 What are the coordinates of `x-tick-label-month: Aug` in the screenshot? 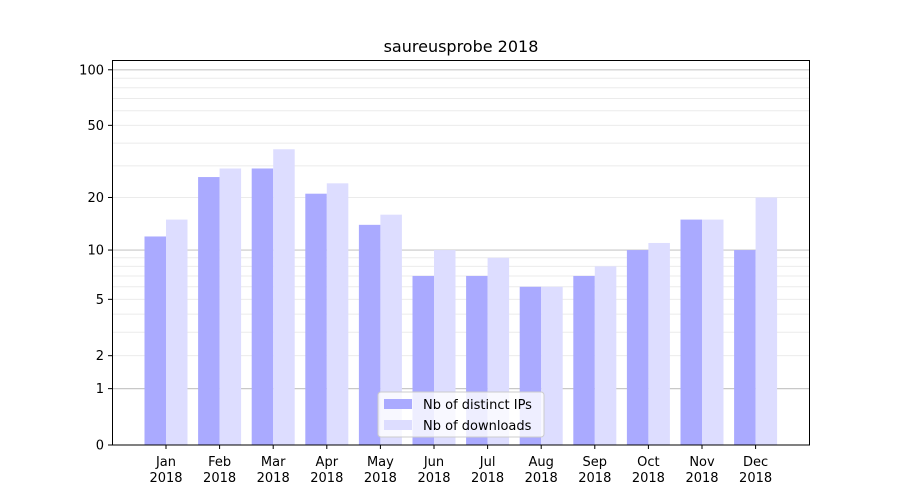 It's located at (541, 462).